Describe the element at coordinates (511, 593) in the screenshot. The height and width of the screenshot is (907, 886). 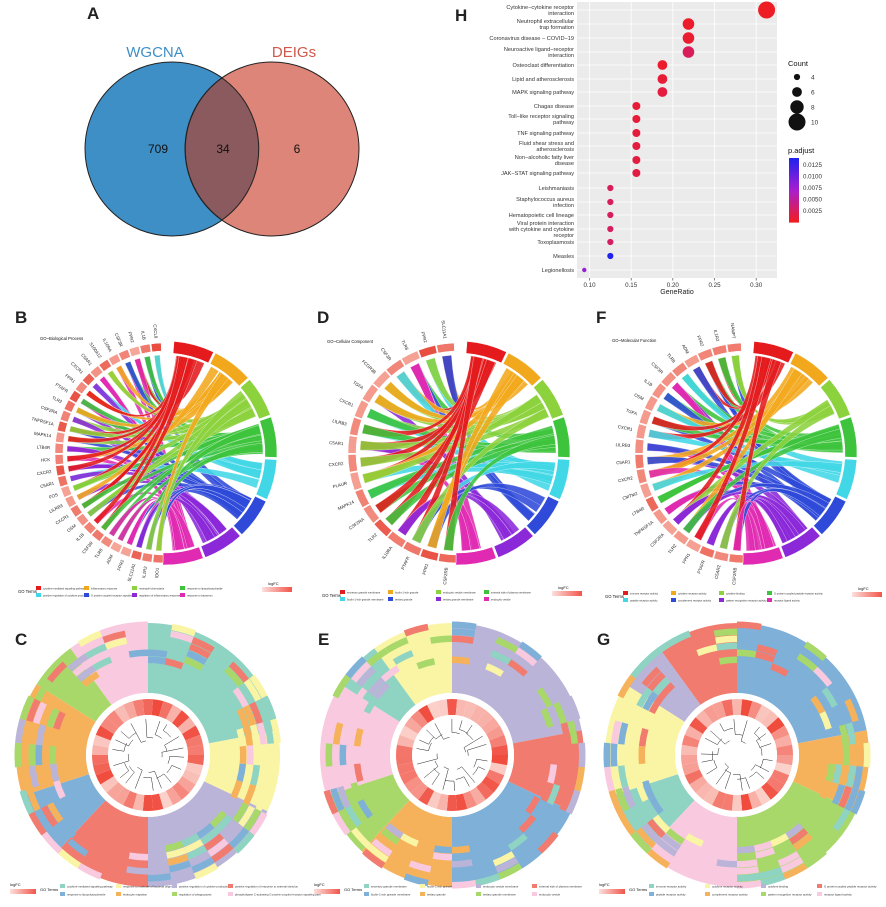
I see `chord-legend-label: external side of plasma membrane` at that location.